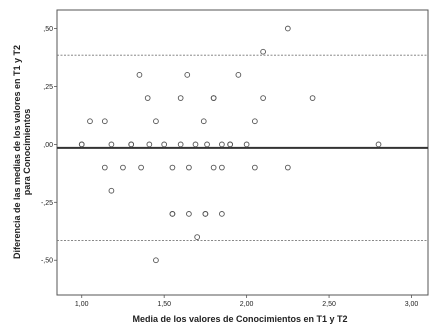 This screenshot has width=429, height=327. I want to click on y-tick-label: ,00, so click(48, 145).